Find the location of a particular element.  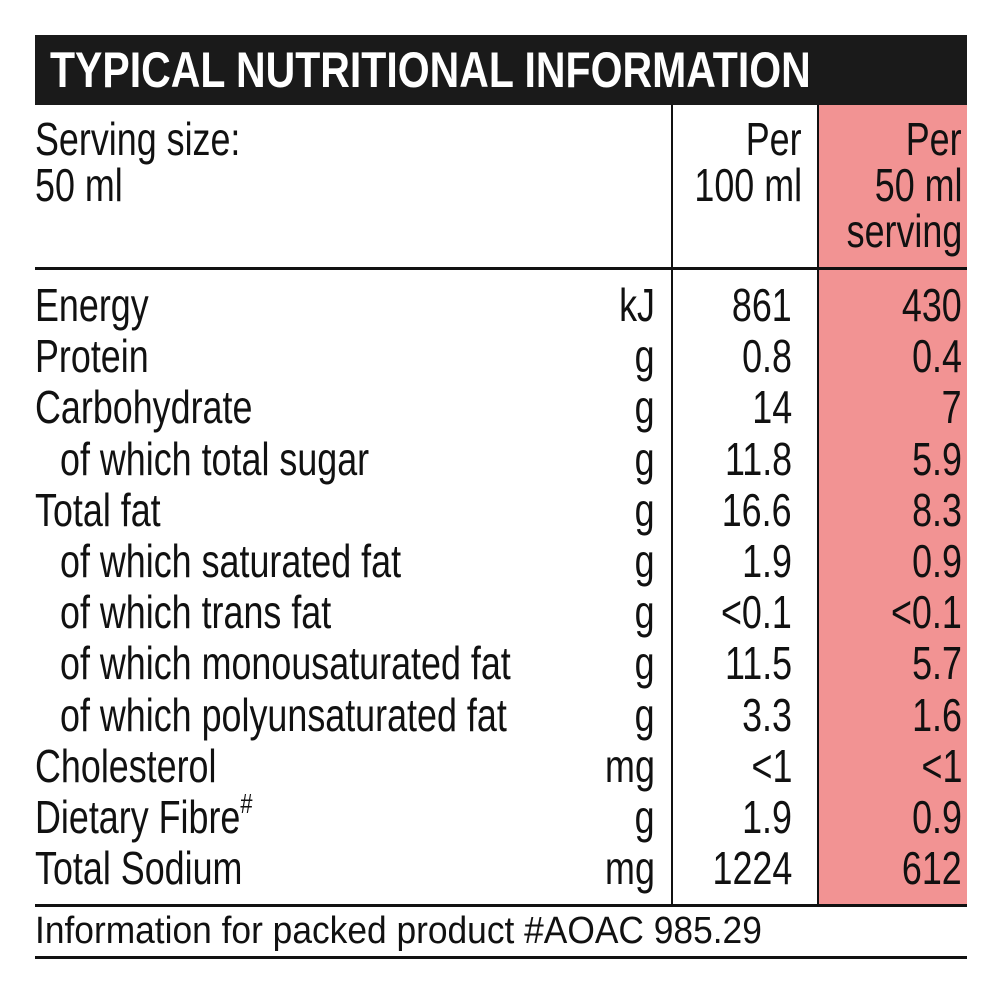

nutrient-row: Dietary Fibre# g 1.9 0.9 is located at coordinates (500, 816).